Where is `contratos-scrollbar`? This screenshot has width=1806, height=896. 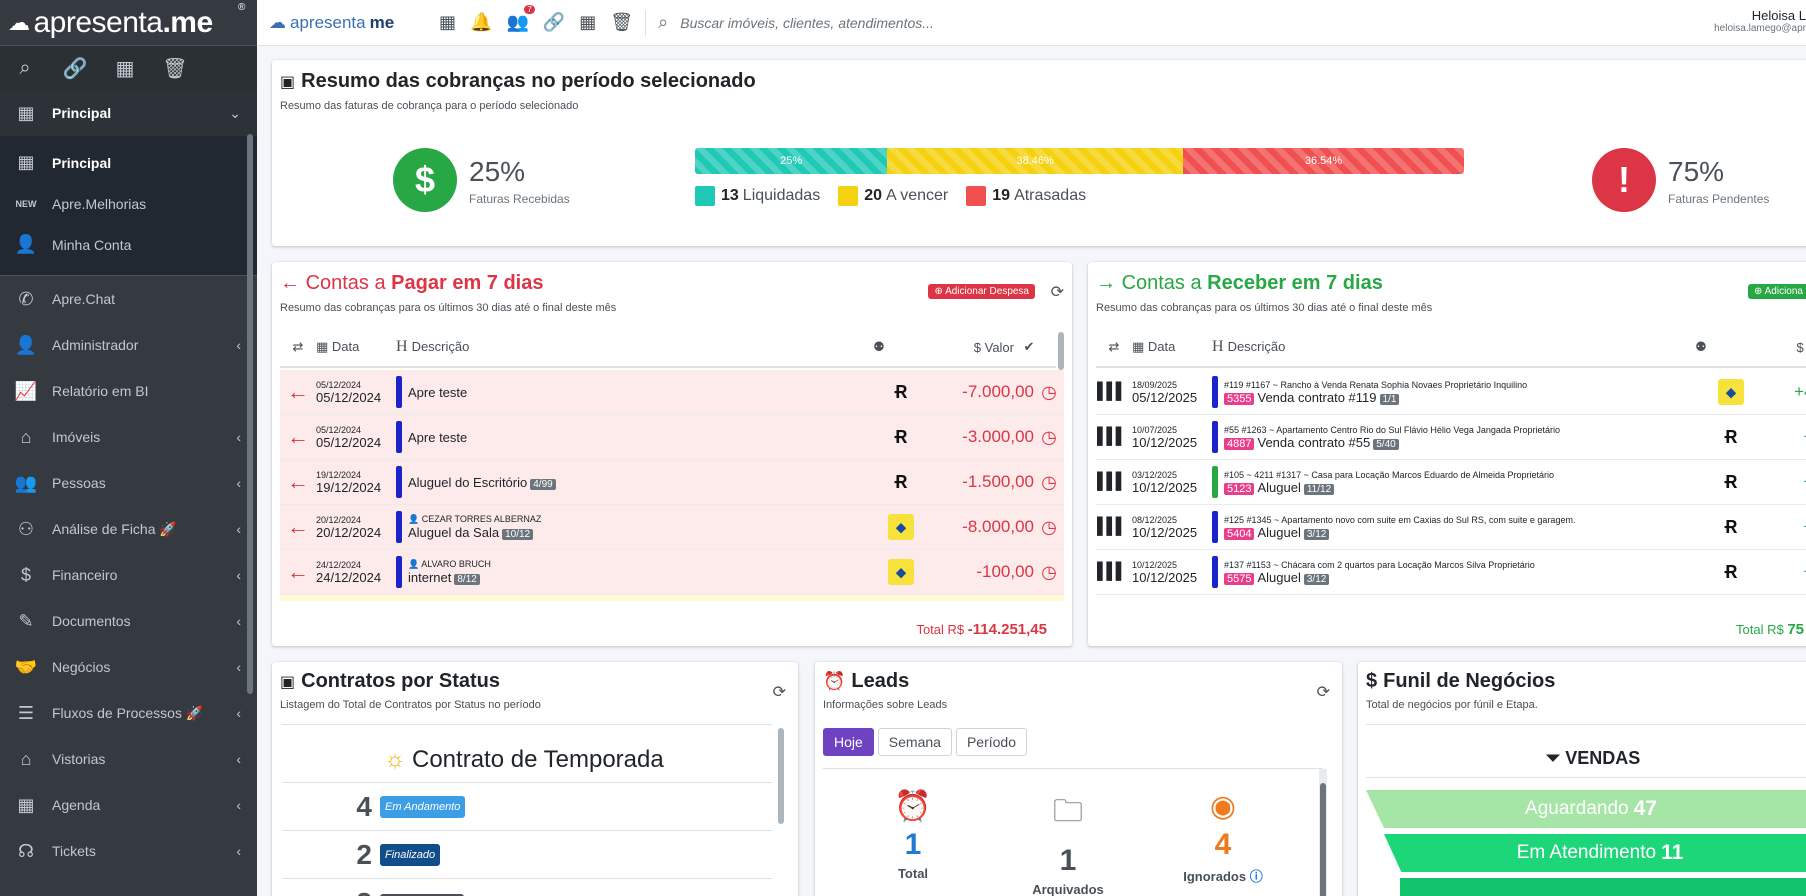 contratos-scrollbar is located at coordinates (781, 776).